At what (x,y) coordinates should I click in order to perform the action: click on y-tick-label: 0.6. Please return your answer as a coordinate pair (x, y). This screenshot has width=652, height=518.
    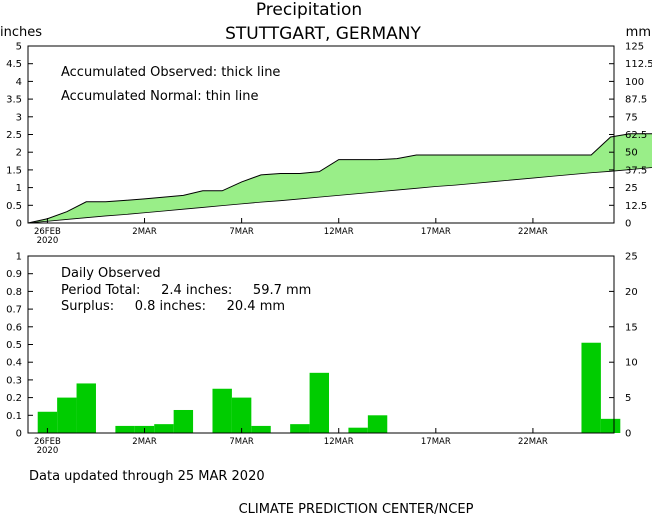
    Looking at the image, I should click on (14, 327).